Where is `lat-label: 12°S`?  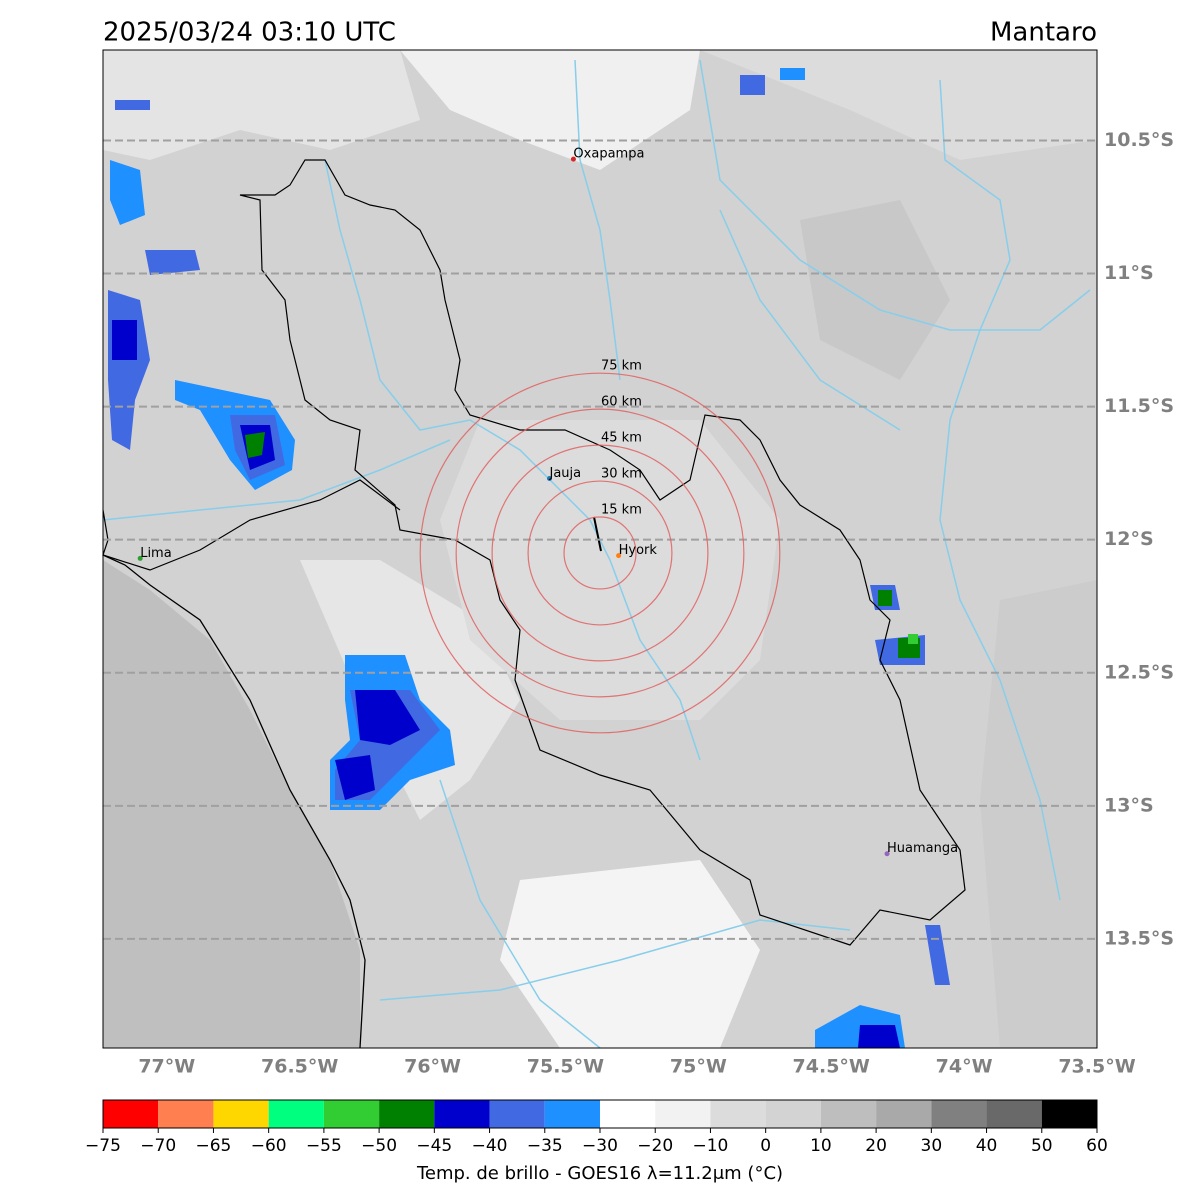 lat-label: 12°S is located at coordinates (1129, 539).